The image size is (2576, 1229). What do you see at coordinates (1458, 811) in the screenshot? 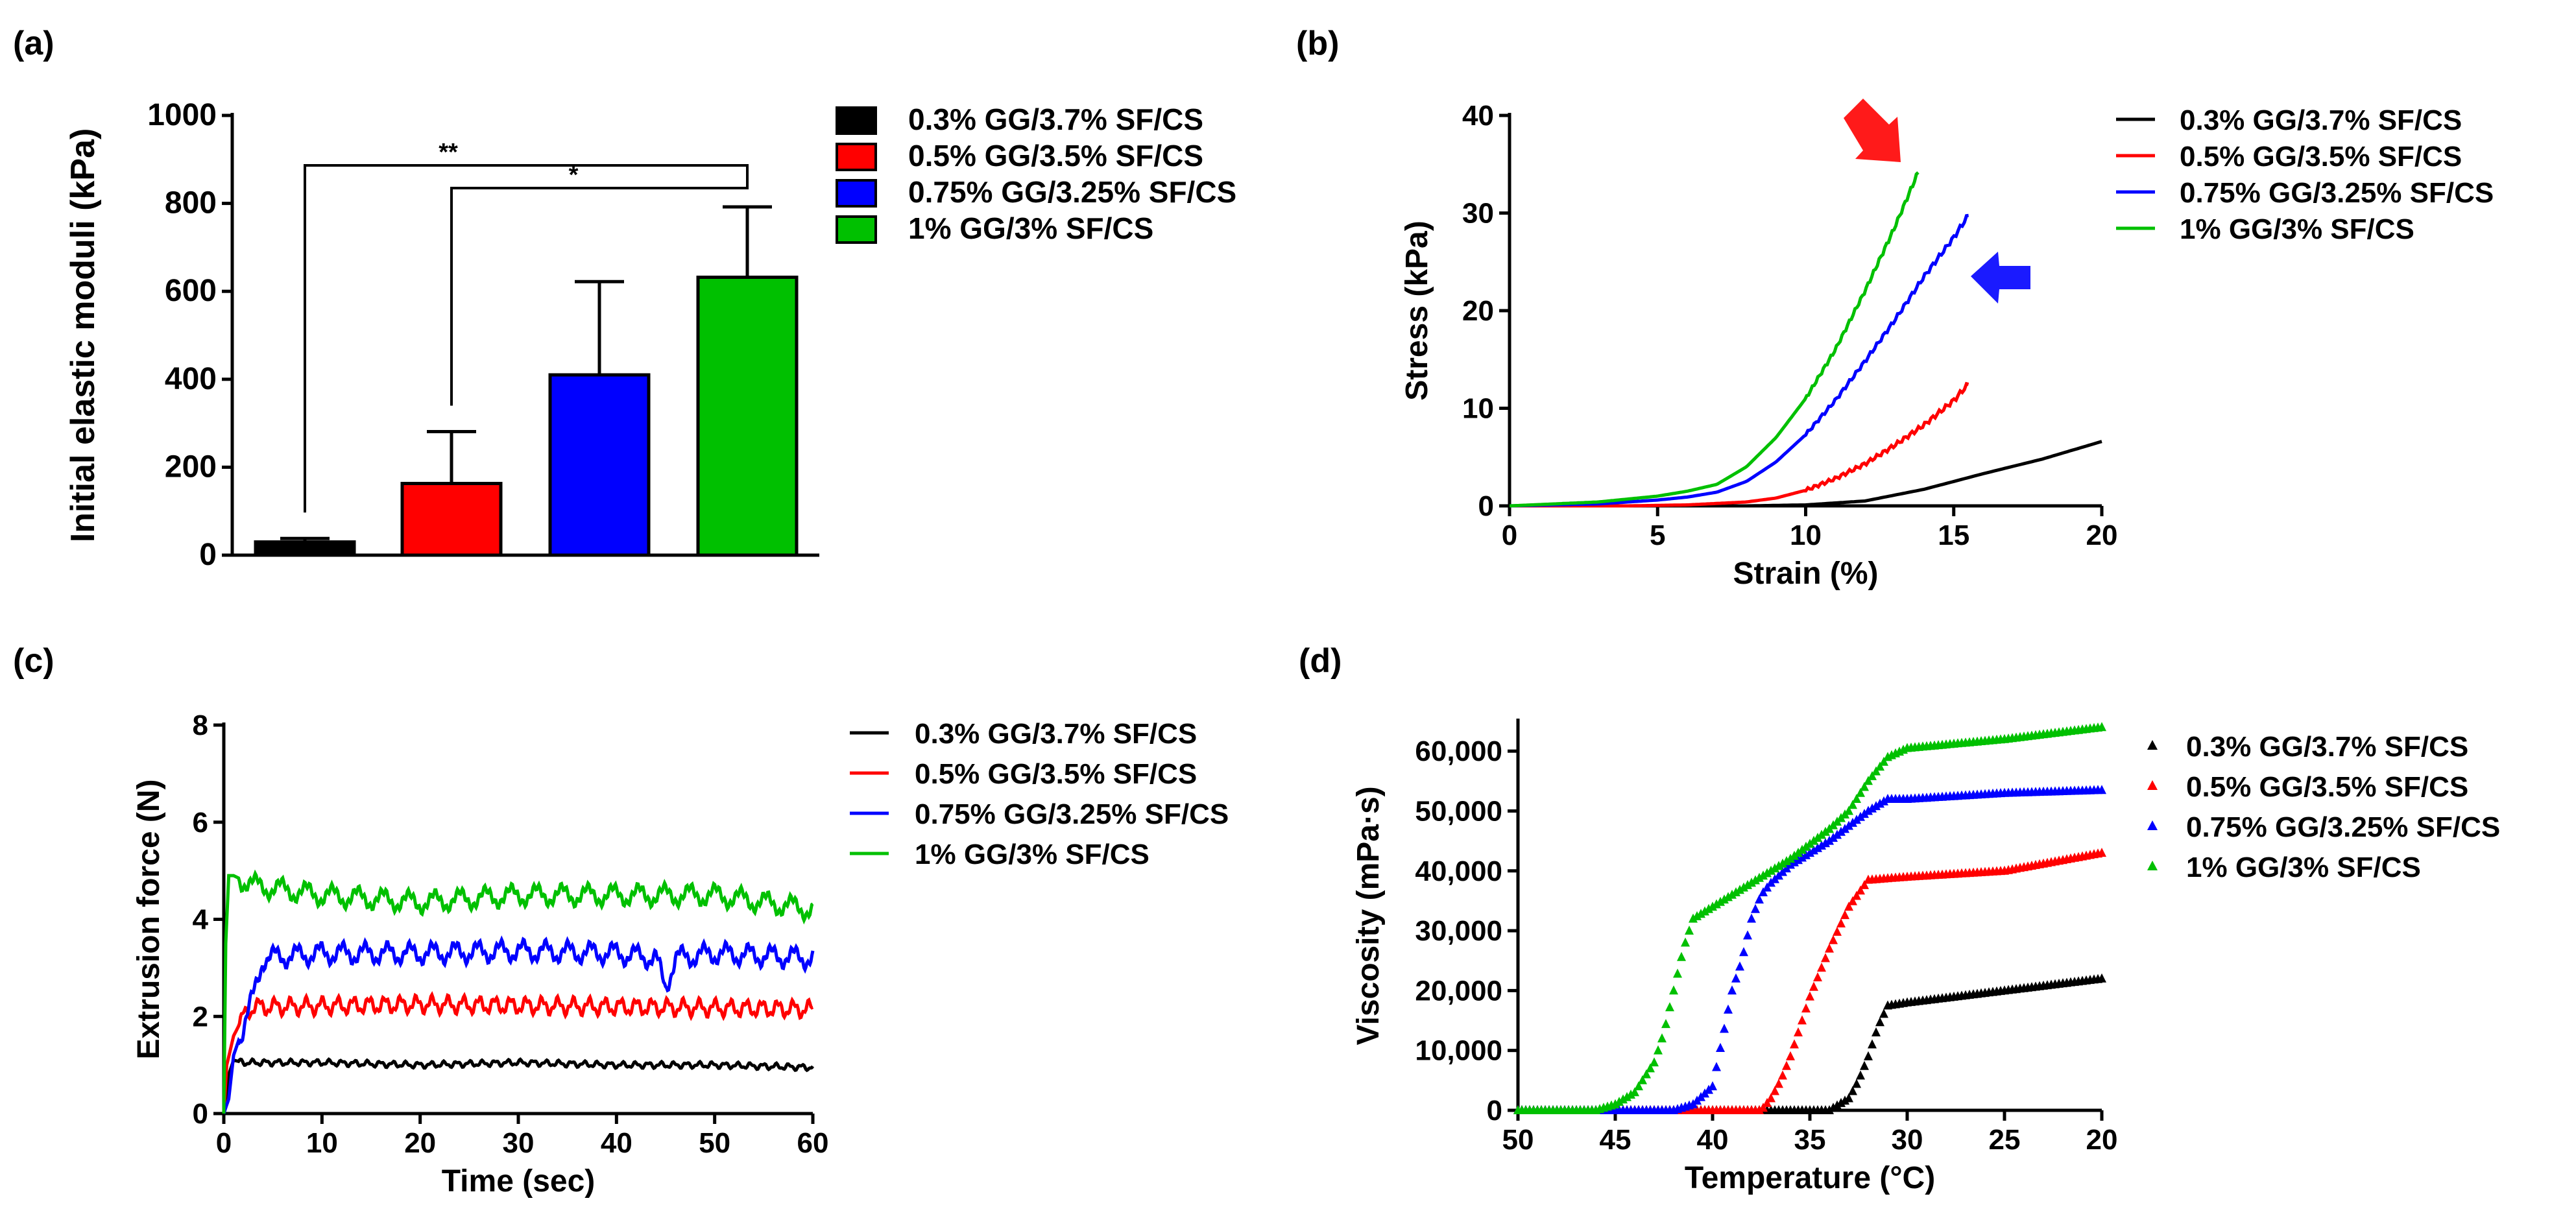
I see `y-tick-label: 50,000` at bounding box center [1458, 811].